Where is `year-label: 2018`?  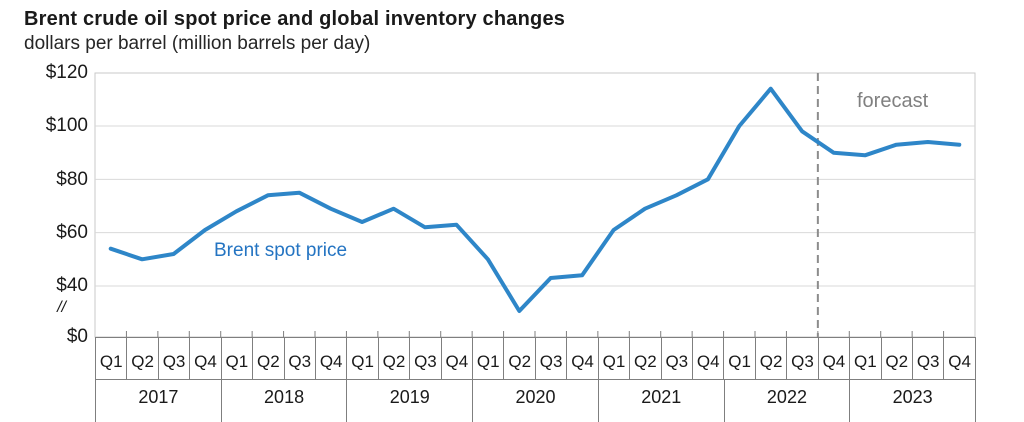 year-label: 2018 is located at coordinates (285, 401).